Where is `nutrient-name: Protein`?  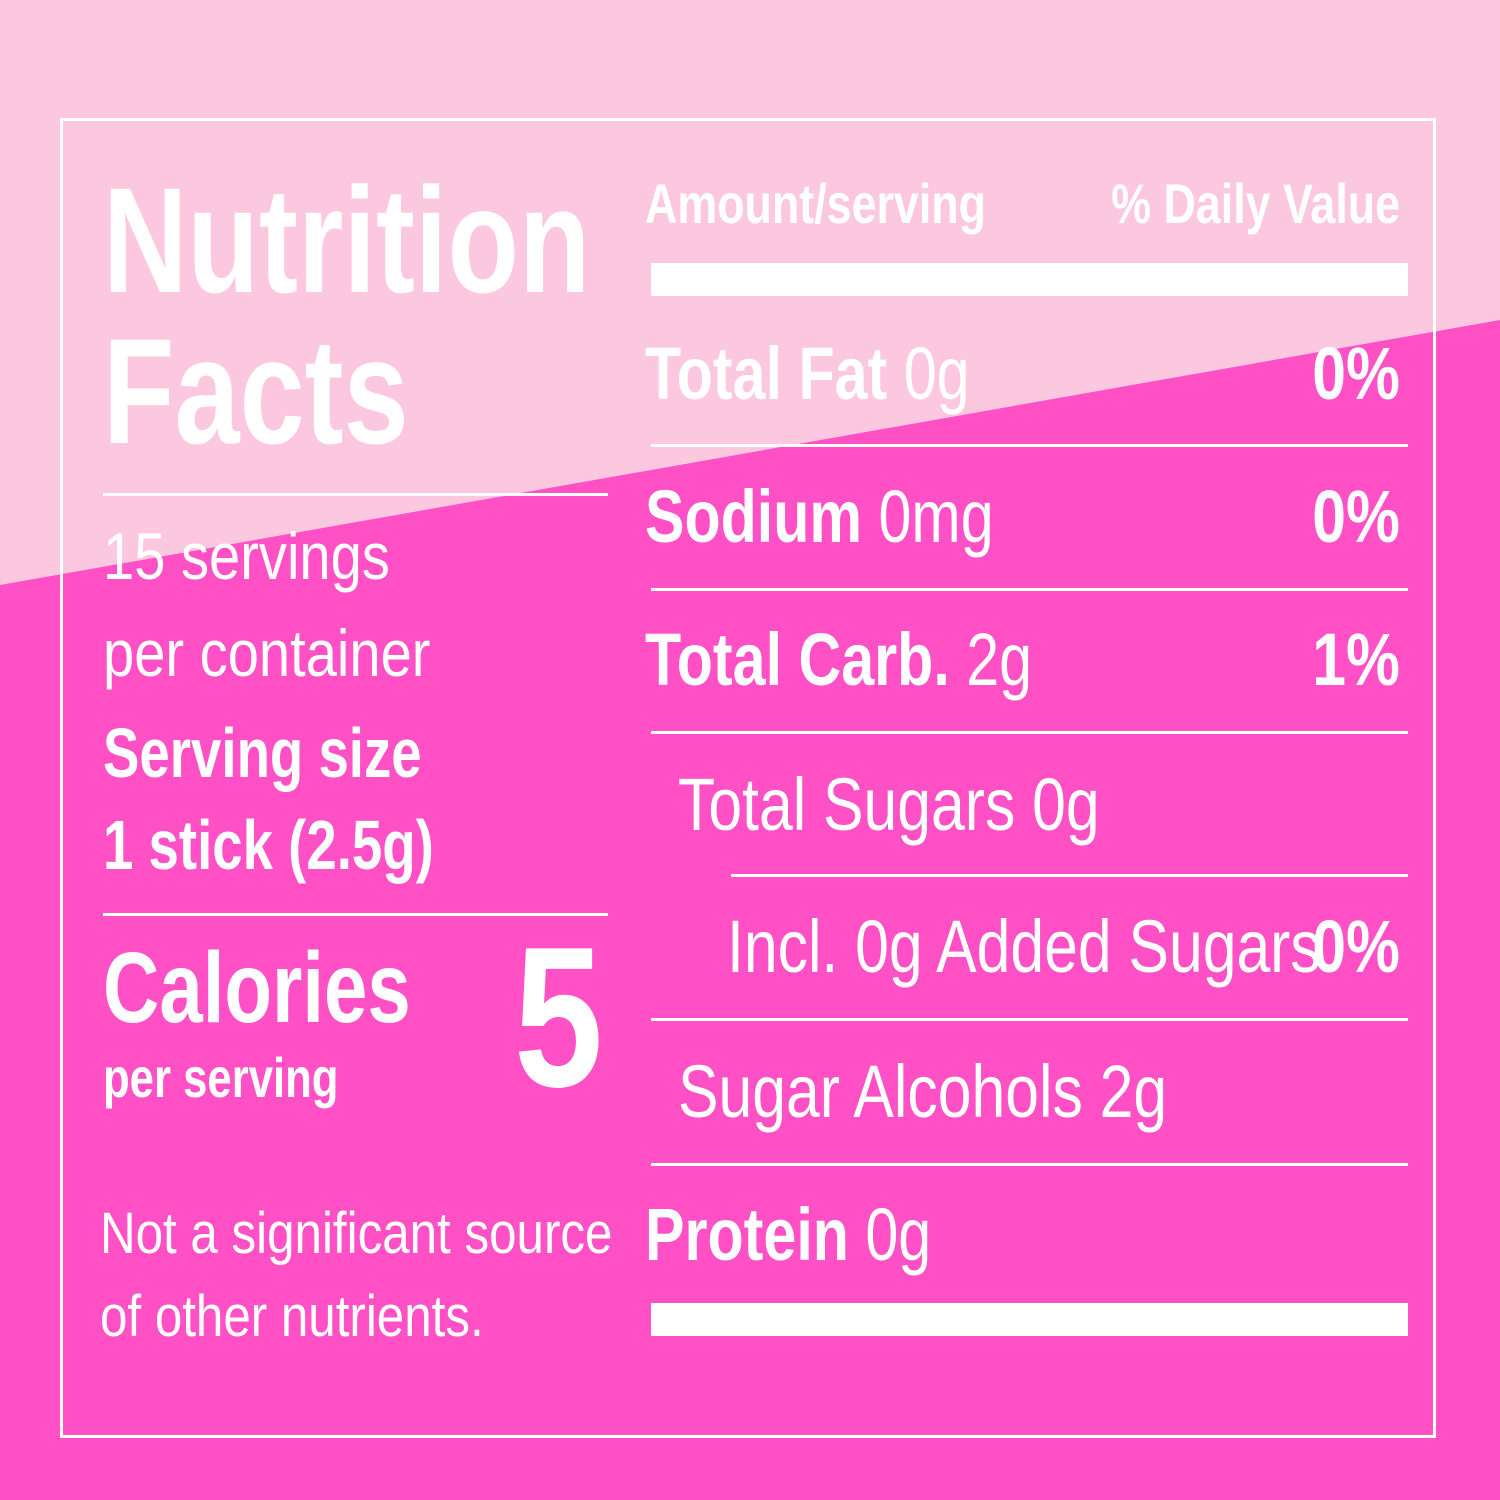
nutrient-name: Protein is located at coordinates (747, 1234).